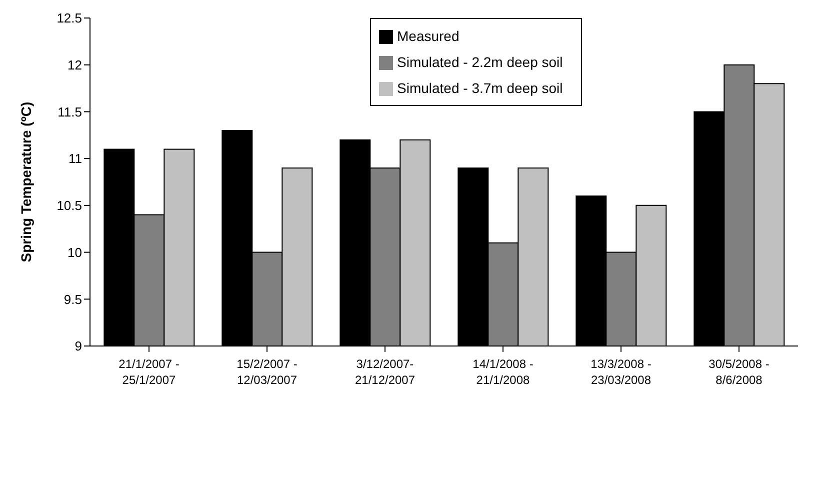 The height and width of the screenshot is (492, 818). I want to click on legend-label: Simulated - 2.2m deep soil, so click(480, 62).